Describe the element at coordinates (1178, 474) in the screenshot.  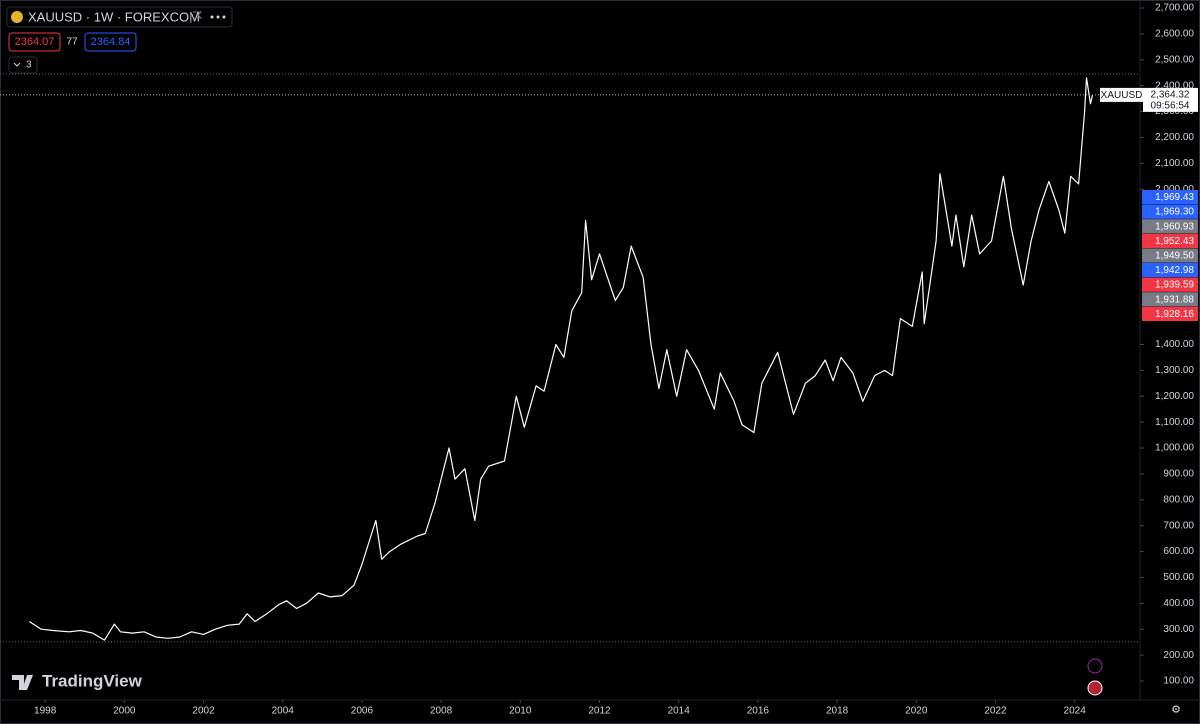
I see `y-tick-label: 900.00` at that location.